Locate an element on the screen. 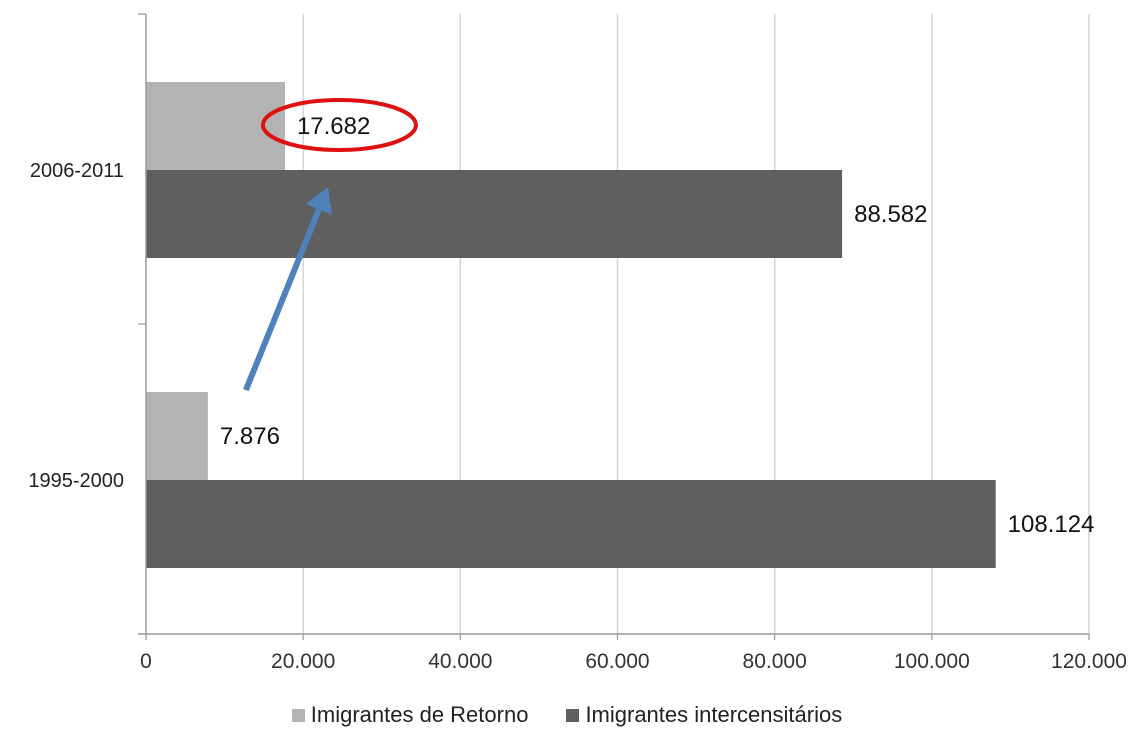 The height and width of the screenshot is (730, 1134). legend-item-intercensitarios: Imigrantes intercensitários is located at coordinates (704, 715).